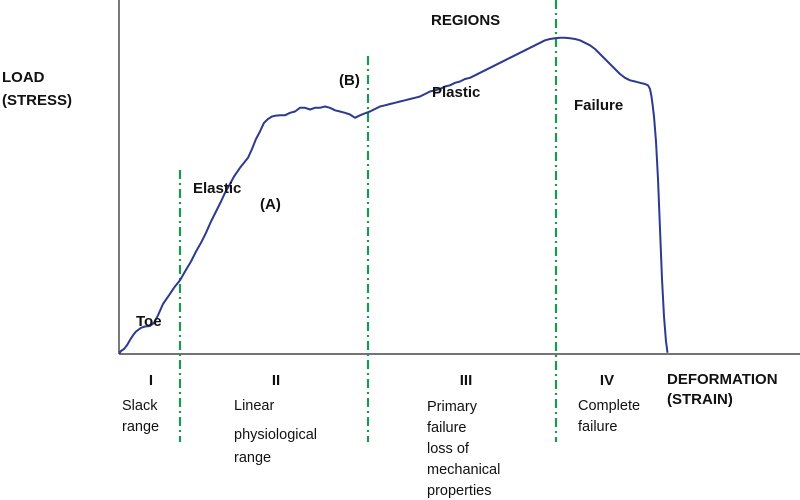  I want to click on y-axis-label-line-2: (STRESS), so click(37, 100).